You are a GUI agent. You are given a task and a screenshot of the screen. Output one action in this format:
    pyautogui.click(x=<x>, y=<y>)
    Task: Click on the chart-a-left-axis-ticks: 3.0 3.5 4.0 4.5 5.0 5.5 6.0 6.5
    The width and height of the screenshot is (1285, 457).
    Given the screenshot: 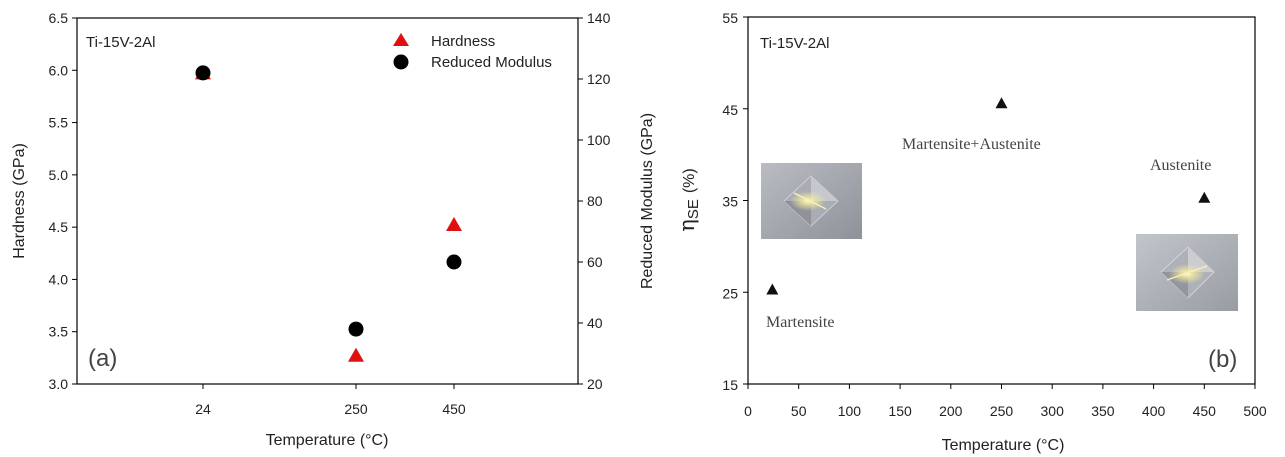 What is the action you would take?
    pyautogui.click(x=63, y=201)
    